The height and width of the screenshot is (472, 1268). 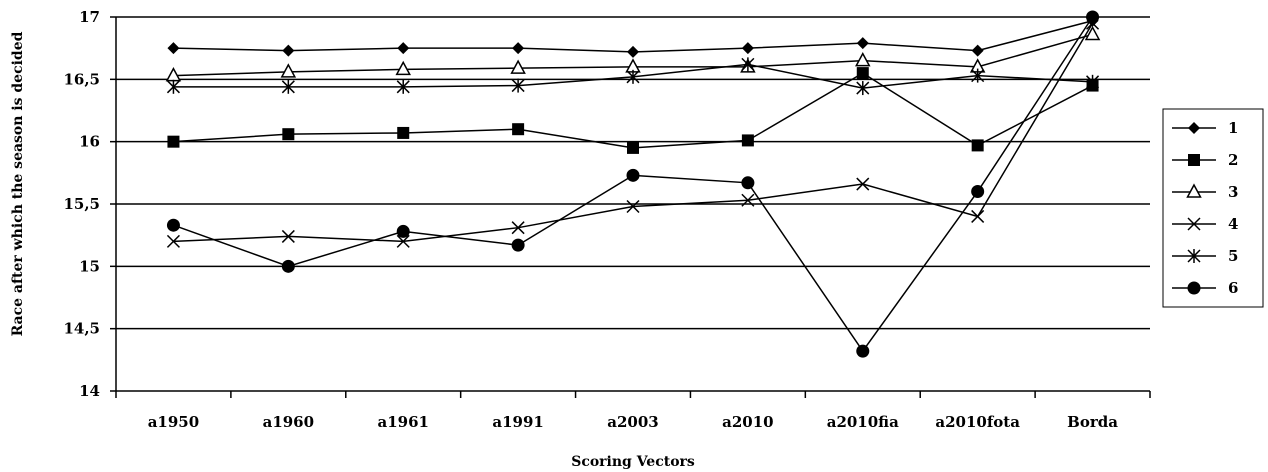 I want to click on x-tick-label: a1960, so click(x=288, y=422).